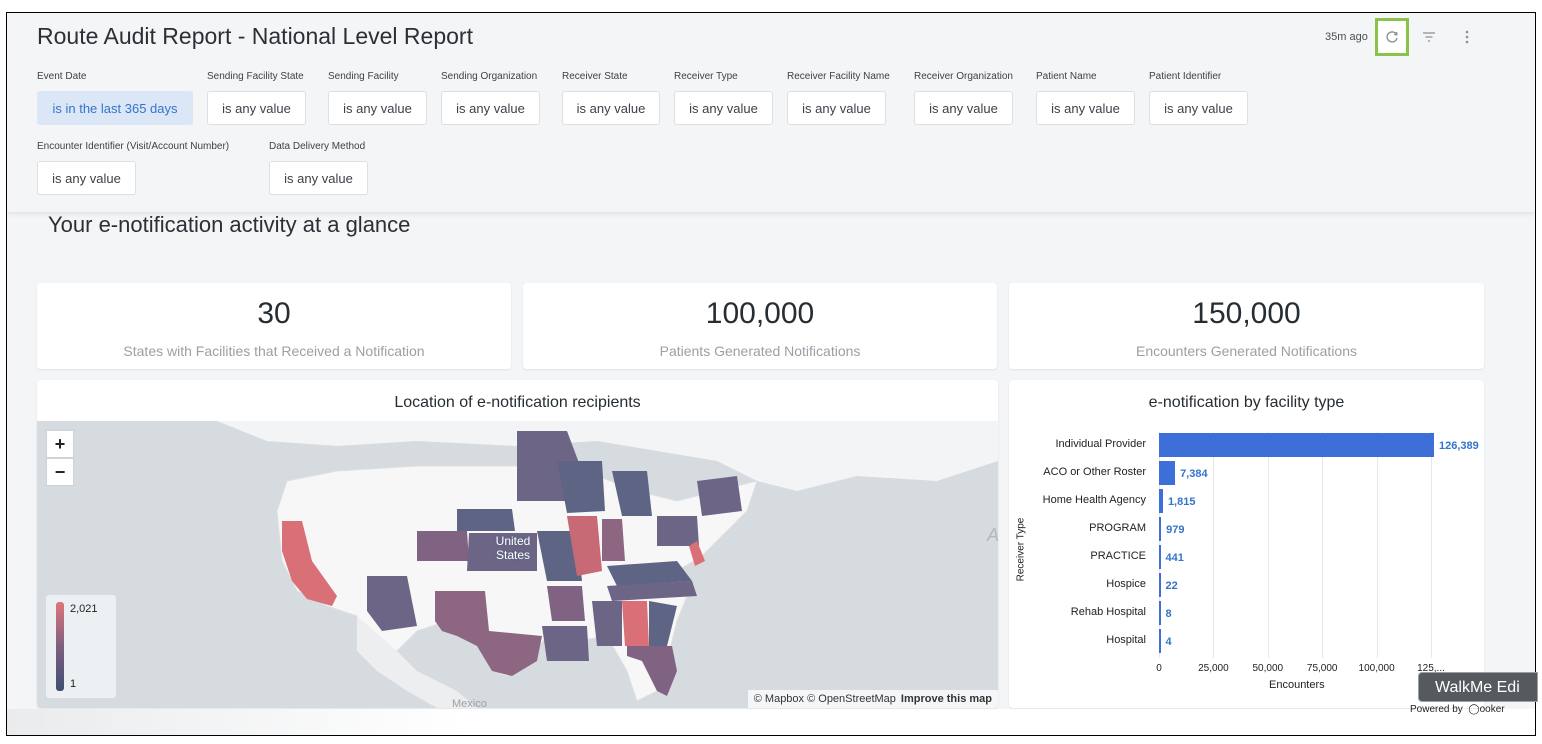  What do you see at coordinates (771, 722) in the screenshot?
I see `bottom-fade` at bounding box center [771, 722].